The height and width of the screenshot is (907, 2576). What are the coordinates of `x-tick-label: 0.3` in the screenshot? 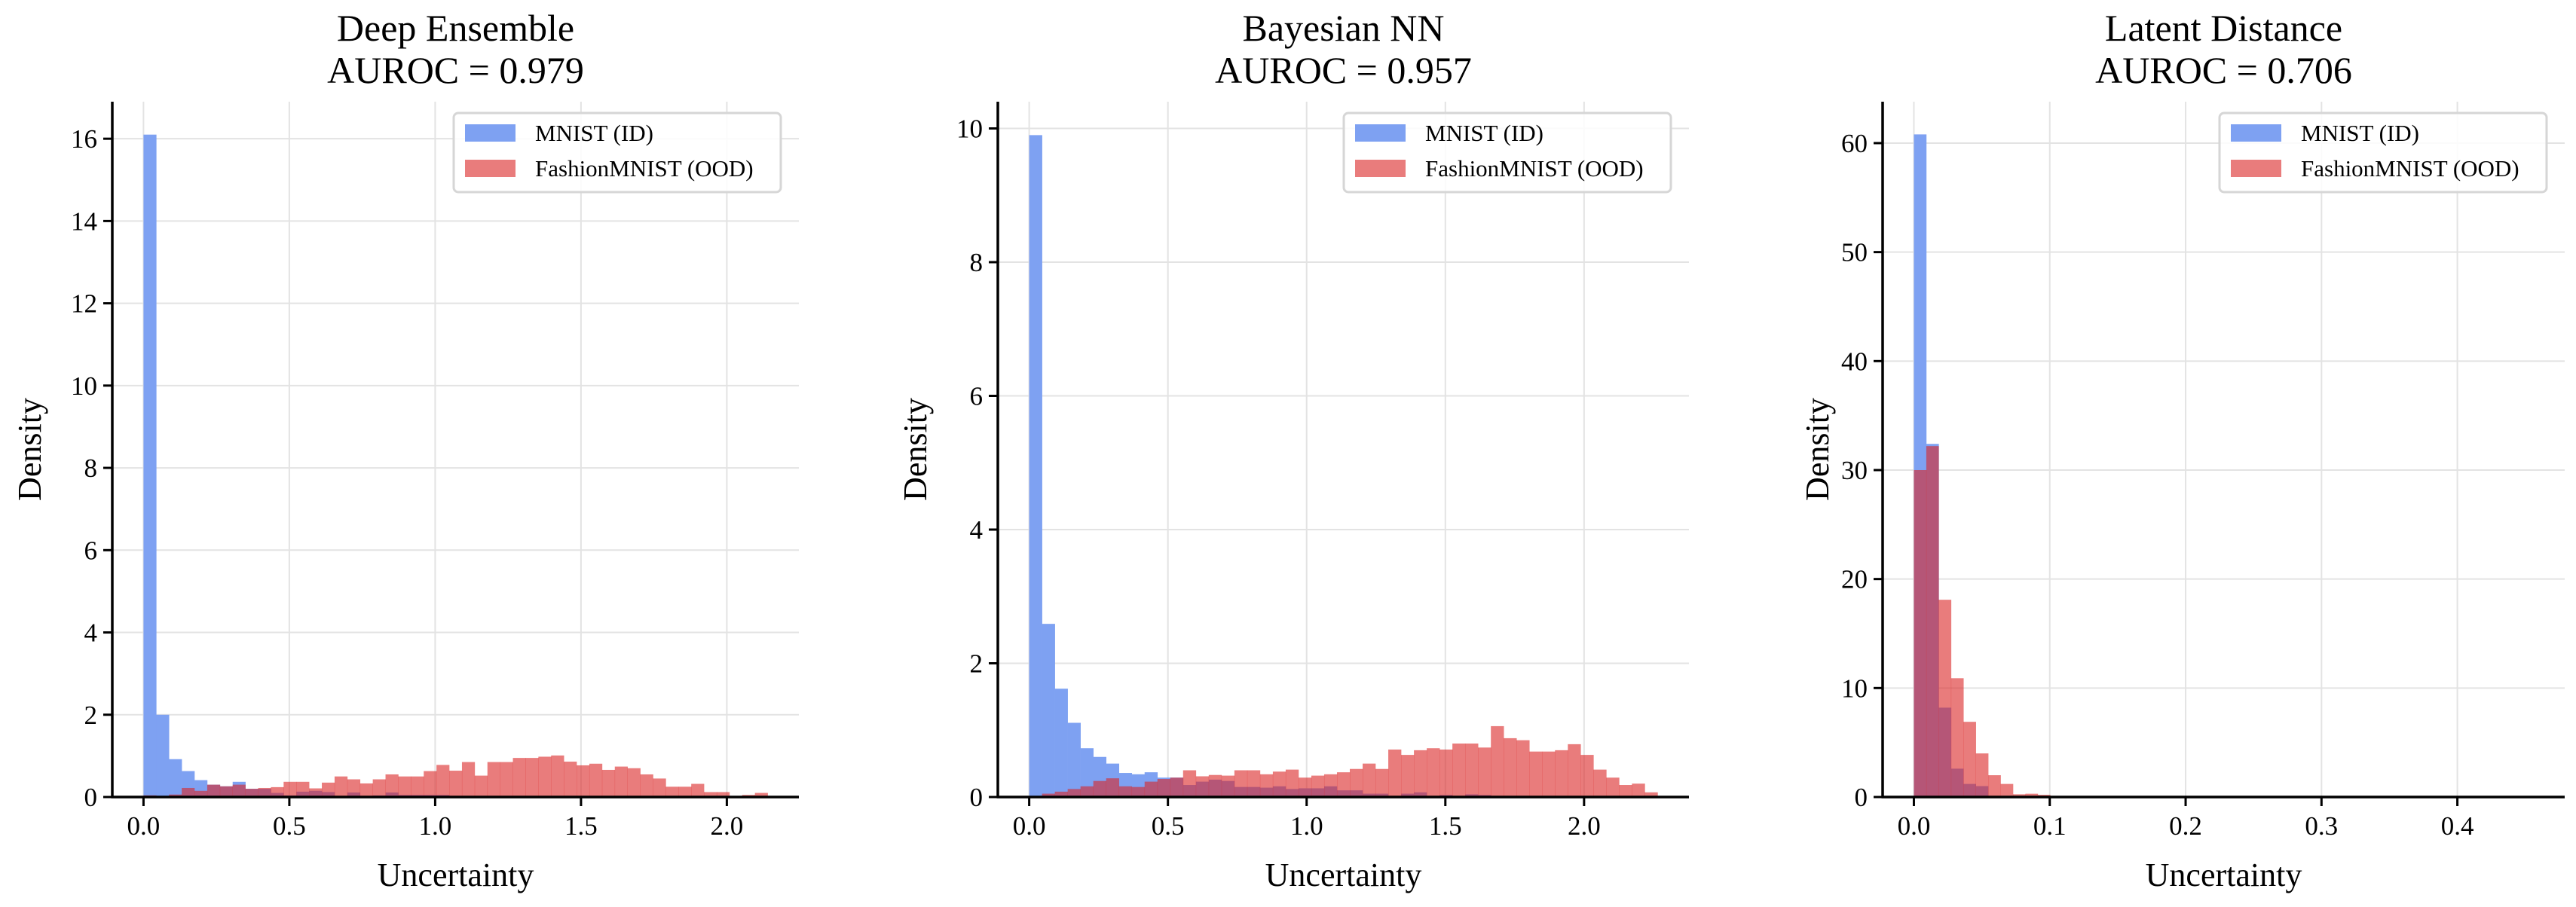 It's located at (2321, 826).